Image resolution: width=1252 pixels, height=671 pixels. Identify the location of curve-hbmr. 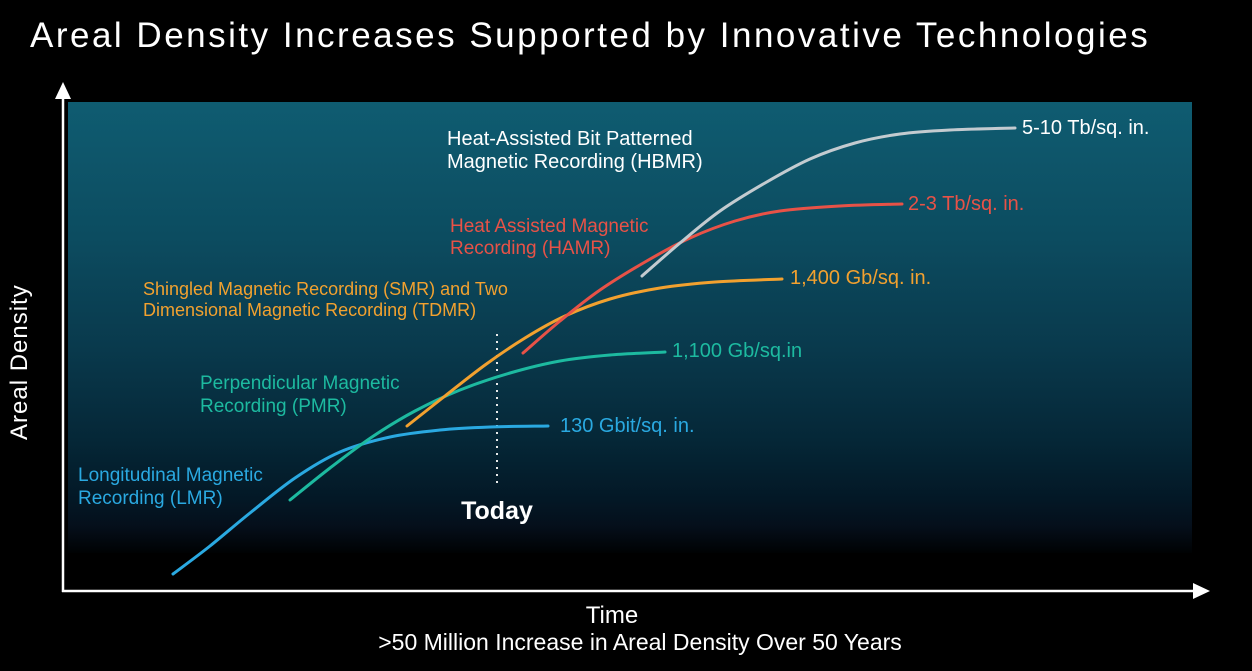
(828, 202).